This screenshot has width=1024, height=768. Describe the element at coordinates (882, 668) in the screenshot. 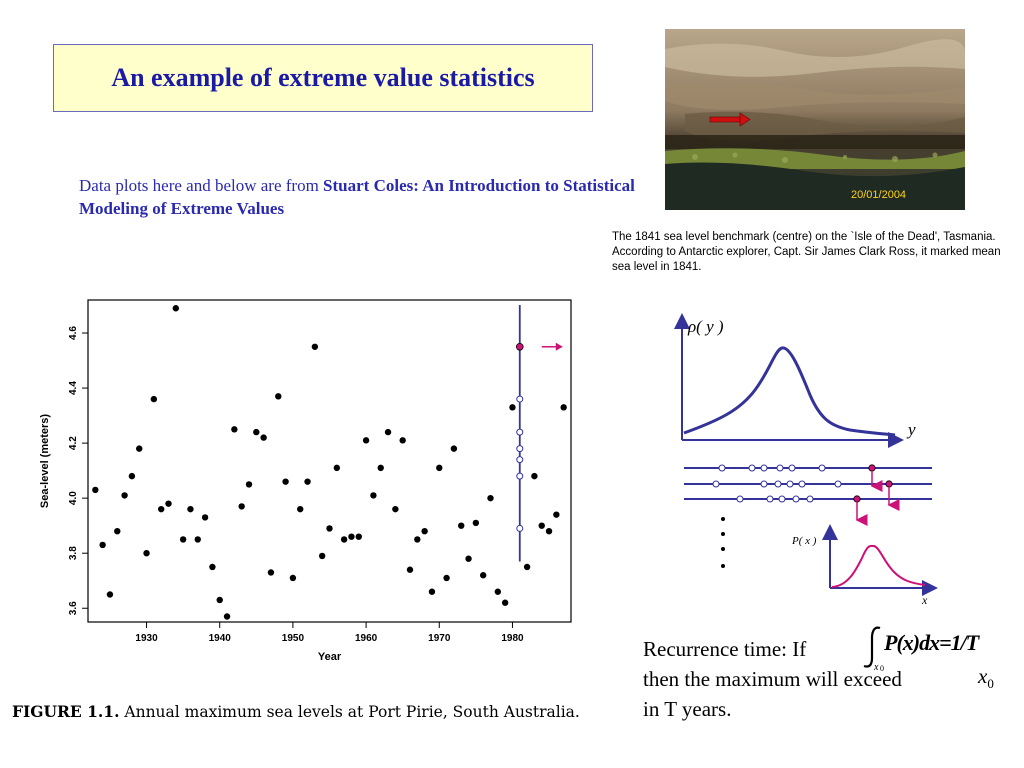

I see `svg-text: 0` at that location.